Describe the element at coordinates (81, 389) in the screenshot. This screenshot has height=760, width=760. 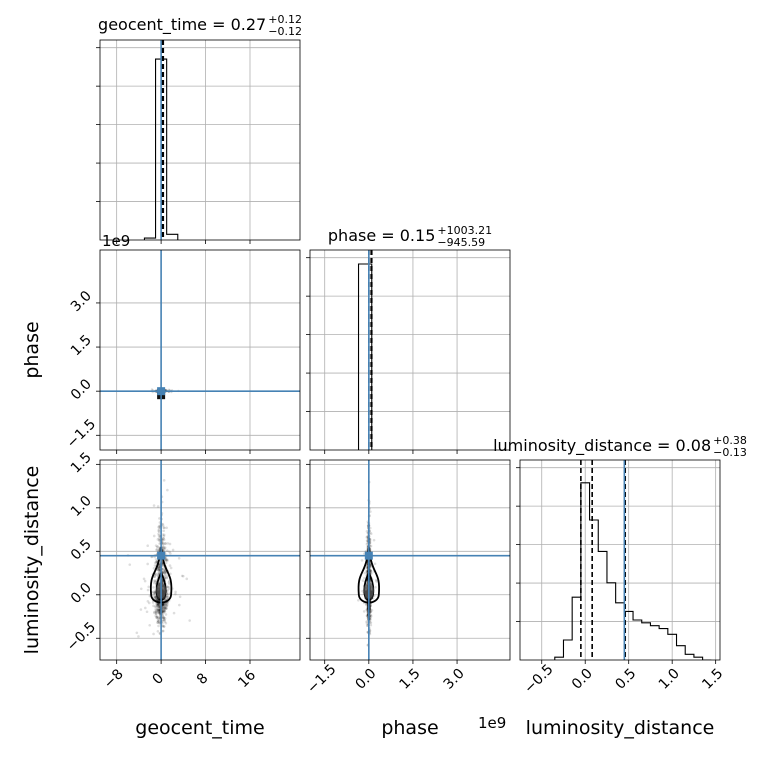
I see `y-tick-label: 0.0` at that location.